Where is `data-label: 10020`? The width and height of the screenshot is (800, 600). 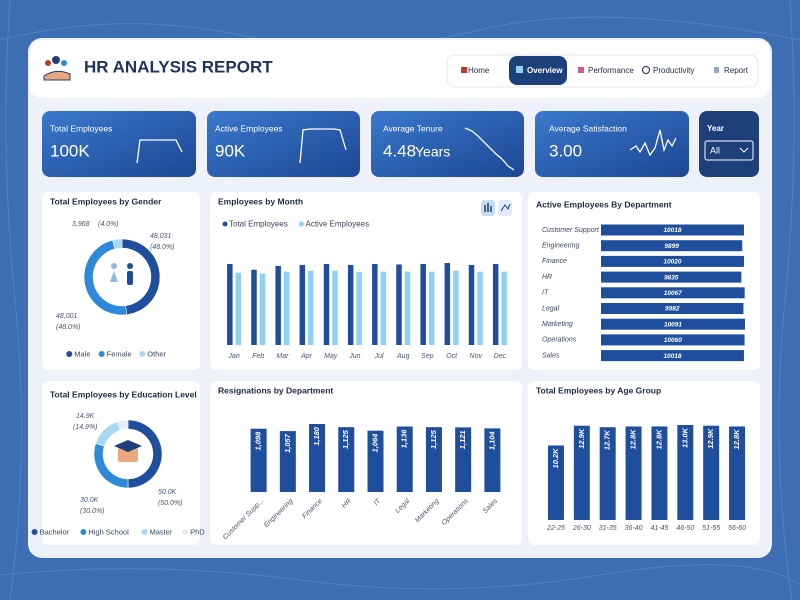 data-label: 10020 is located at coordinates (672, 262).